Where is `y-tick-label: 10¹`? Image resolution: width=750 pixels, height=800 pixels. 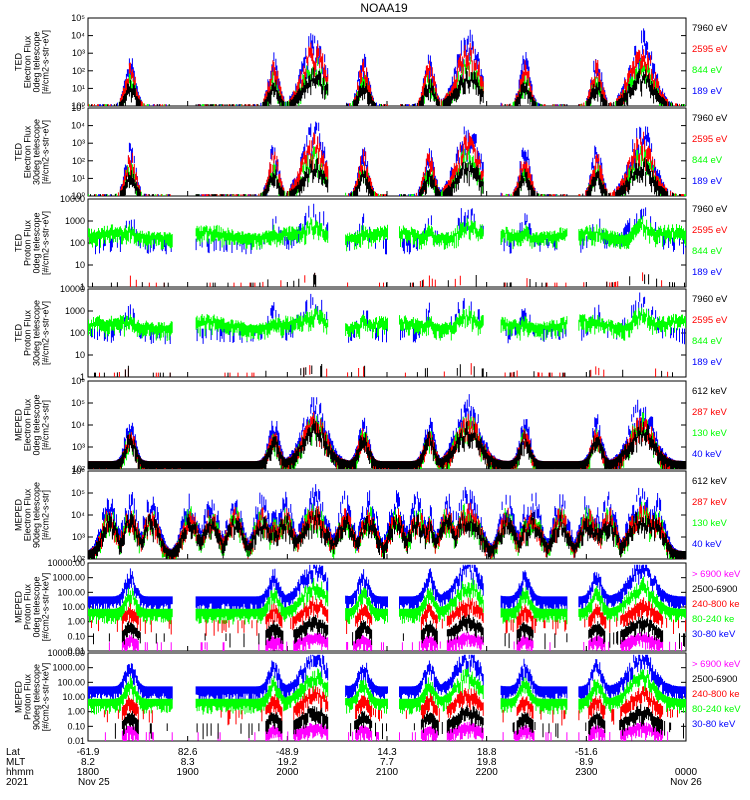
y-tick-label: 10¹ is located at coordinates (78, 178).